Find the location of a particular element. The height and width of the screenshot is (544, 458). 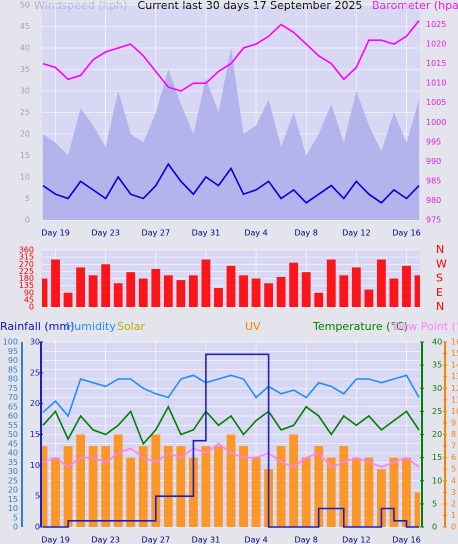

y2-tick-label: 20 is located at coordinates (35, 403).